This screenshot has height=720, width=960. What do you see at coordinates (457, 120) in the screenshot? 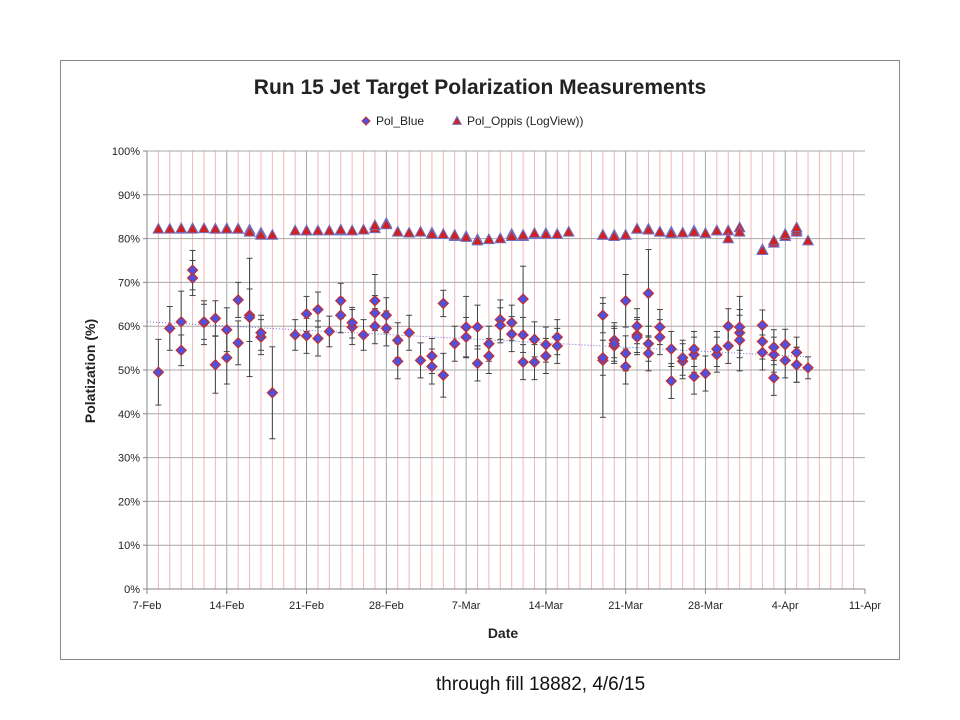
I see `legend-pol-oppis-marker` at bounding box center [457, 120].